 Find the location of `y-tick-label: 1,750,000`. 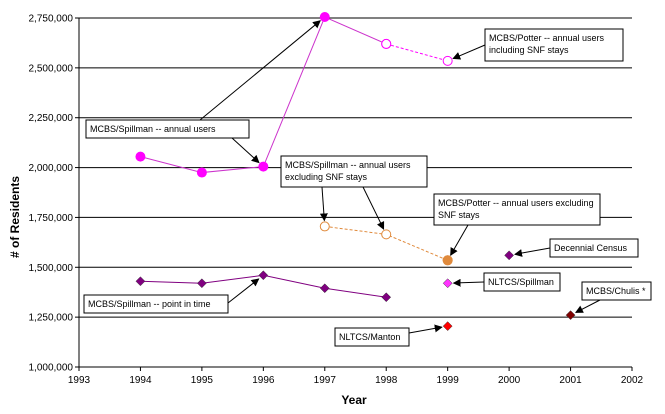

y-tick-label: 1,750,000 is located at coordinates (51, 218).